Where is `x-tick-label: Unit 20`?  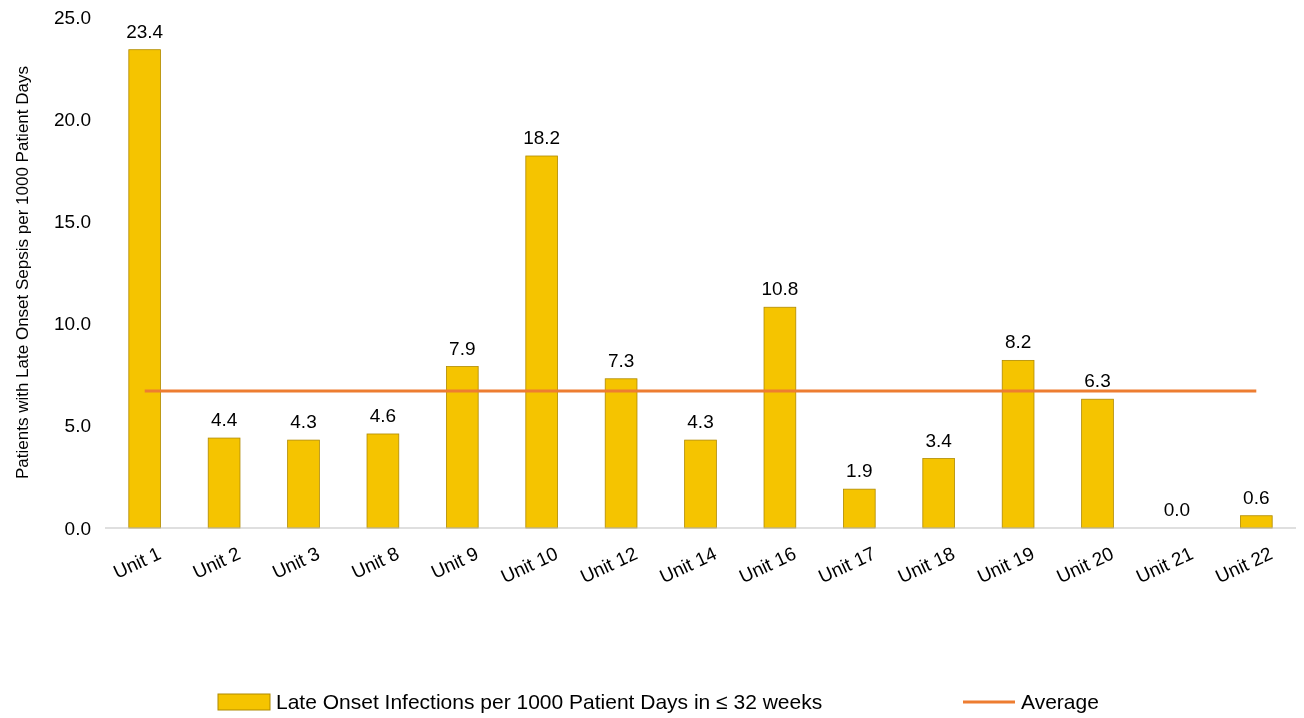
x-tick-label: Unit 20 is located at coordinates (1085, 565).